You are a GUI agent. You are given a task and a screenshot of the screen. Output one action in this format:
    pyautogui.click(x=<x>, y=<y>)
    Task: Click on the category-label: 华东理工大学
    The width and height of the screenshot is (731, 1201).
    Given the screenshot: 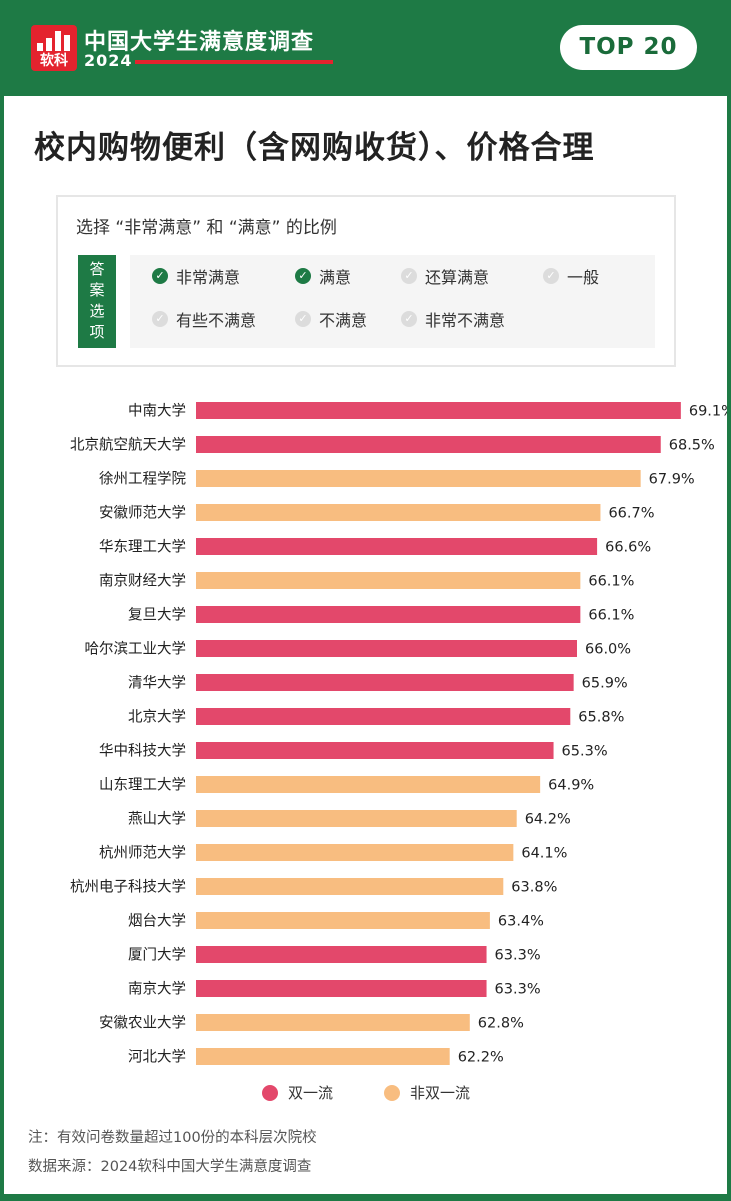 What is the action you would take?
    pyautogui.click(x=142, y=547)
    